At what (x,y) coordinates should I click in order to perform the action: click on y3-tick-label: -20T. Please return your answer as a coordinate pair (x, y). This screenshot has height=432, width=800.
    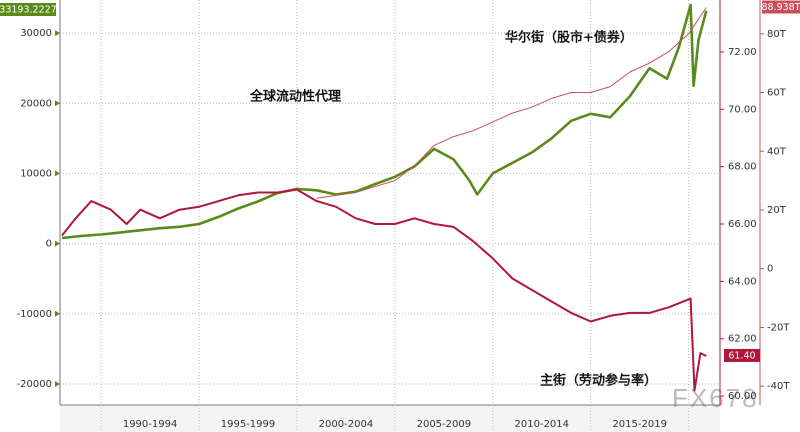
    Looking at the image, I should click on (778, 327).